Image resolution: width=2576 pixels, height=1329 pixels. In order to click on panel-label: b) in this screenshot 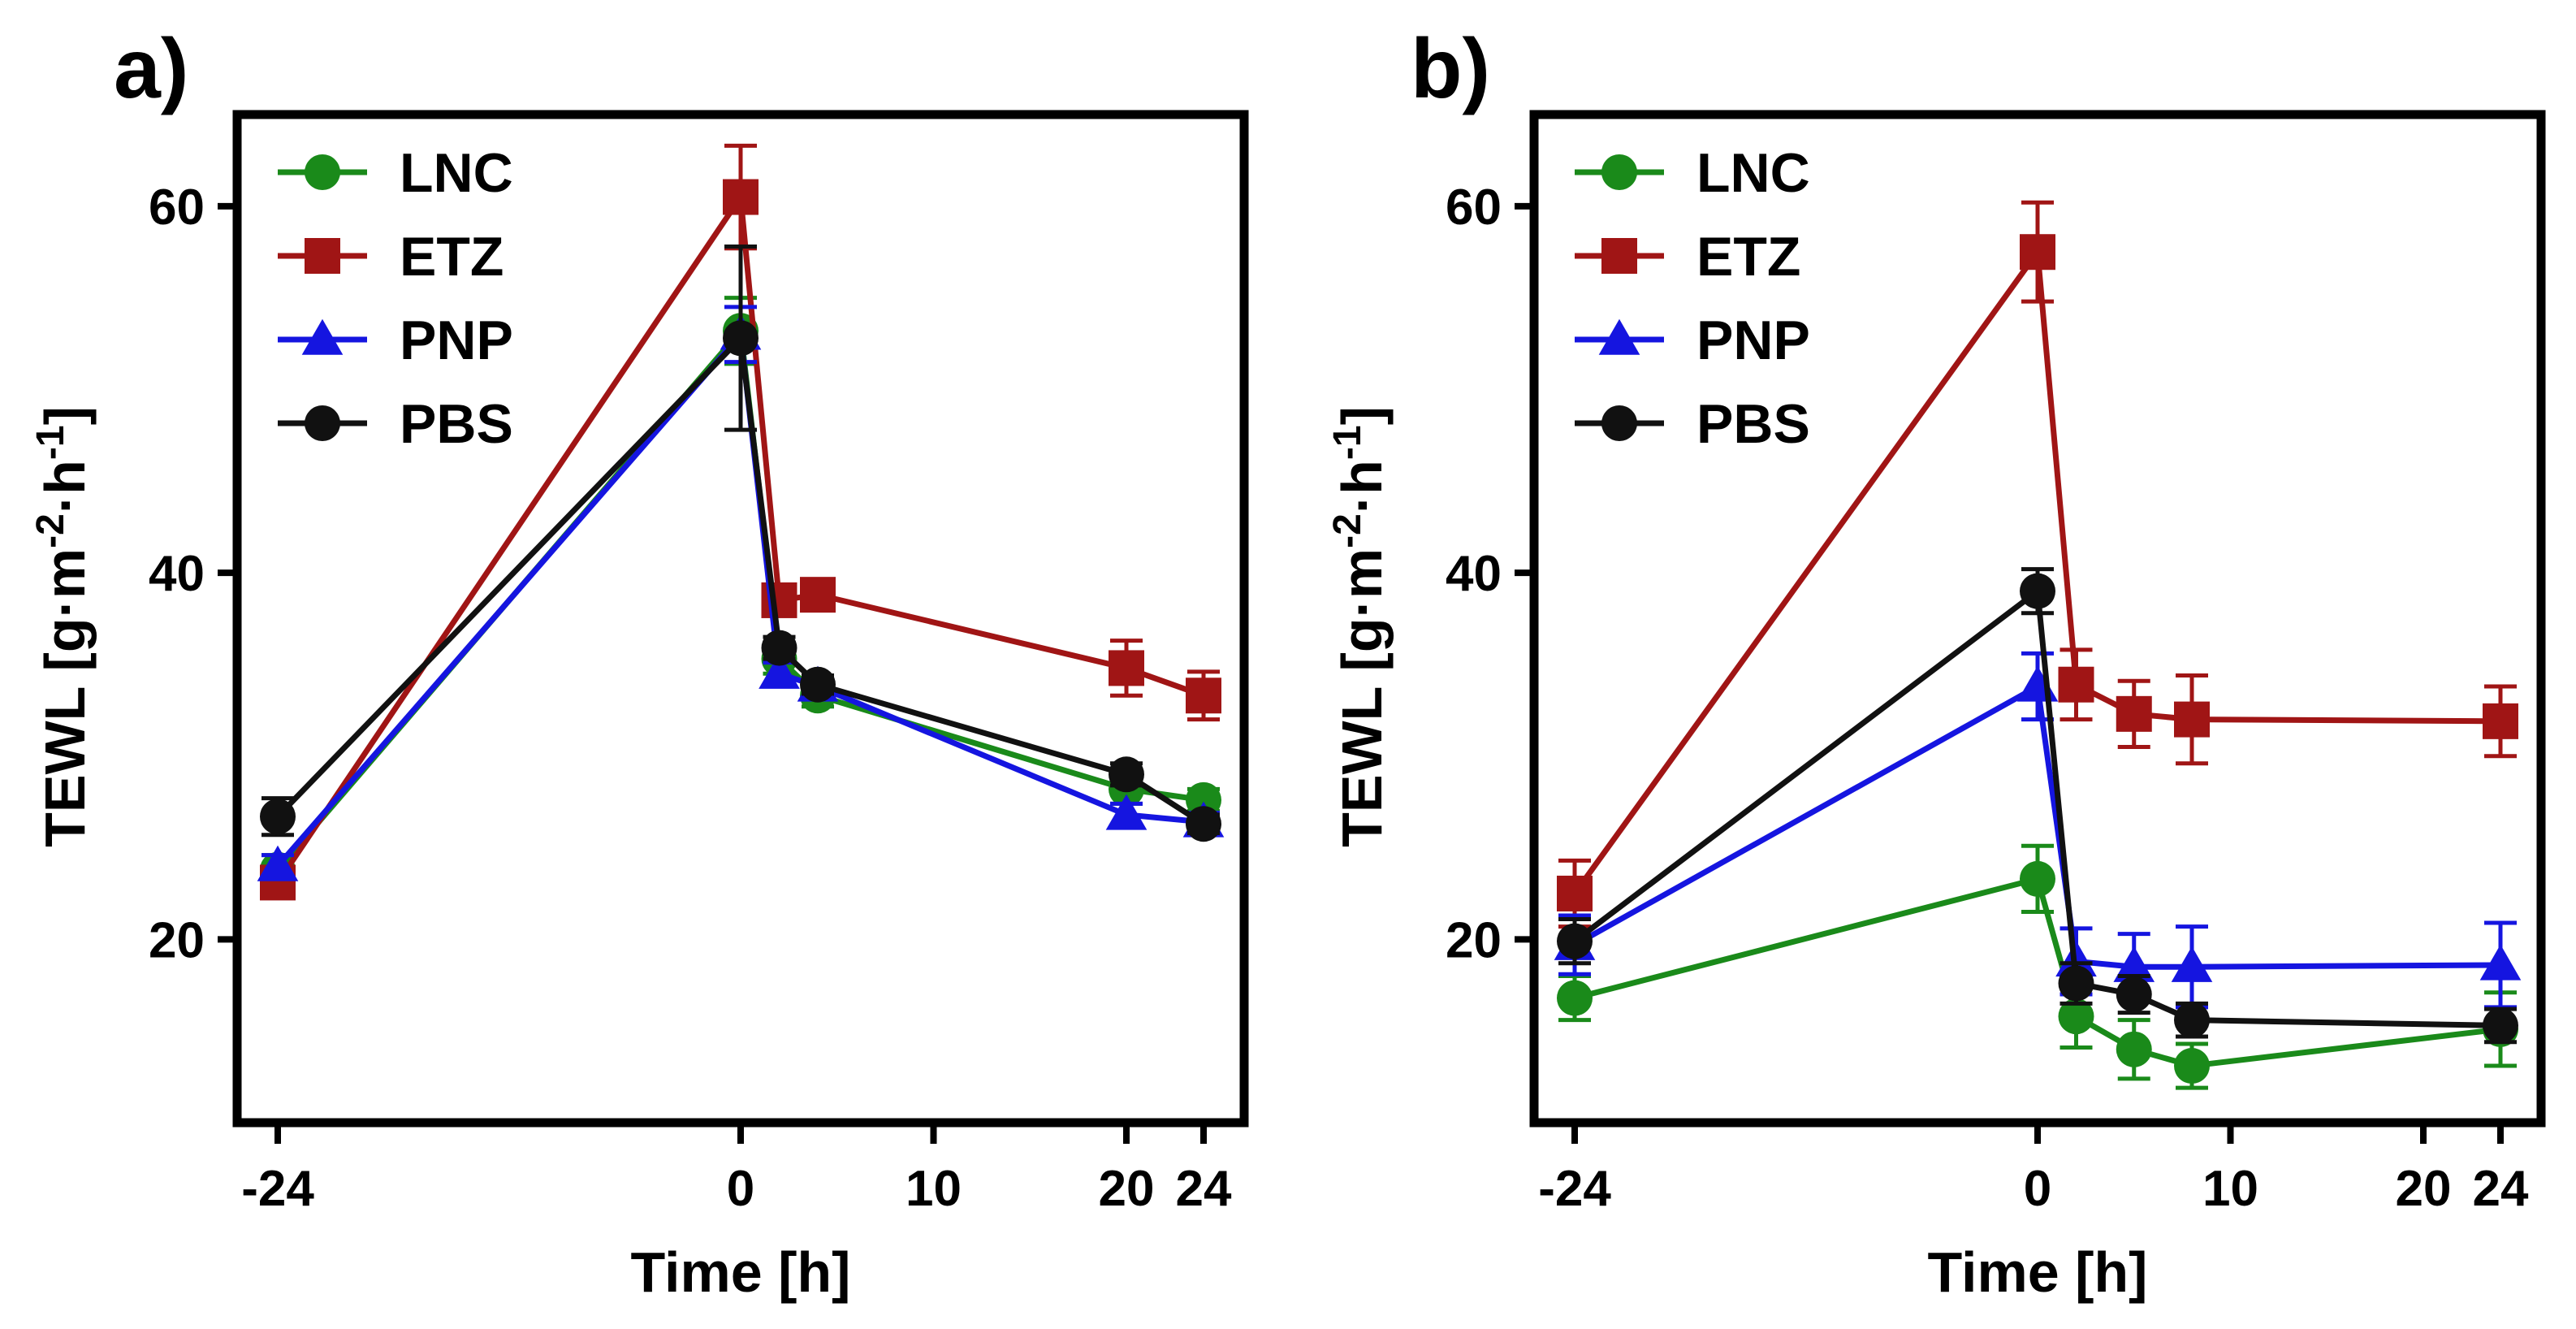, I will do `click(1450, 69)`.